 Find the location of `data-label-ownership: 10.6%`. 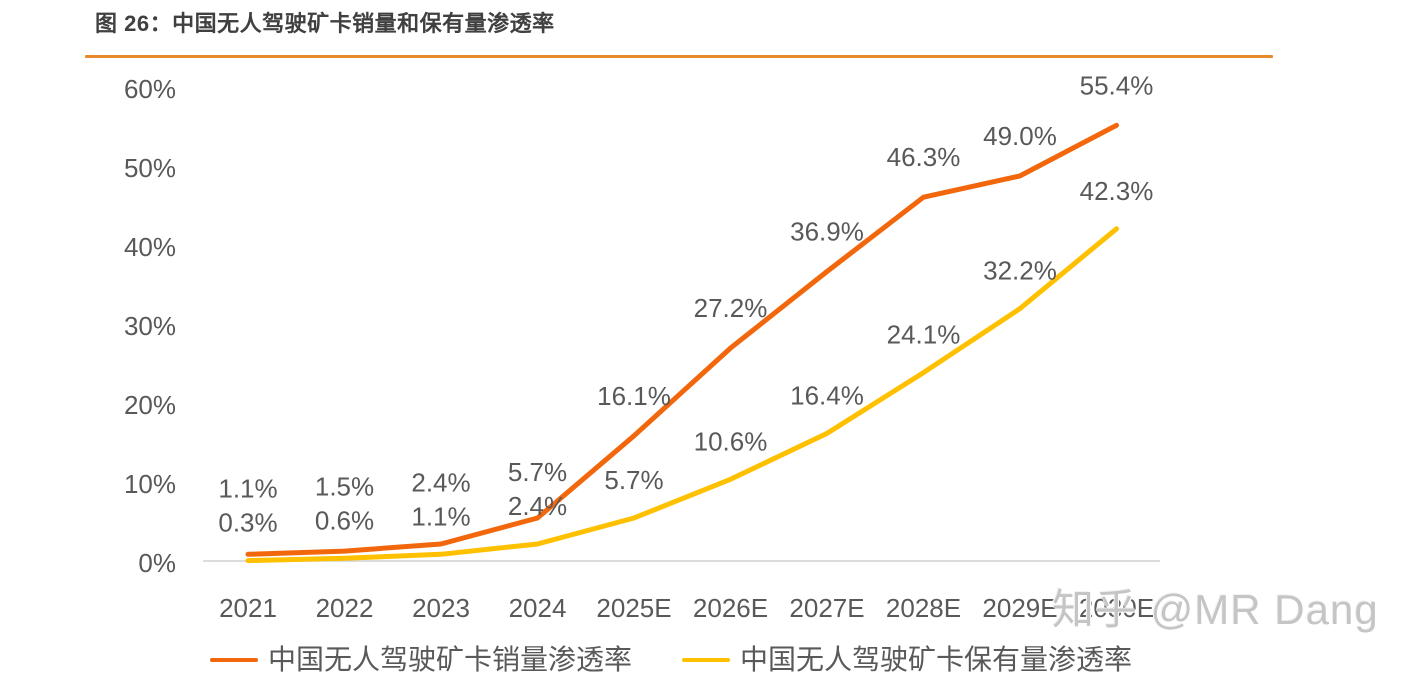

data-label-ownership: 10.6% is located at coordinates (731, 441).